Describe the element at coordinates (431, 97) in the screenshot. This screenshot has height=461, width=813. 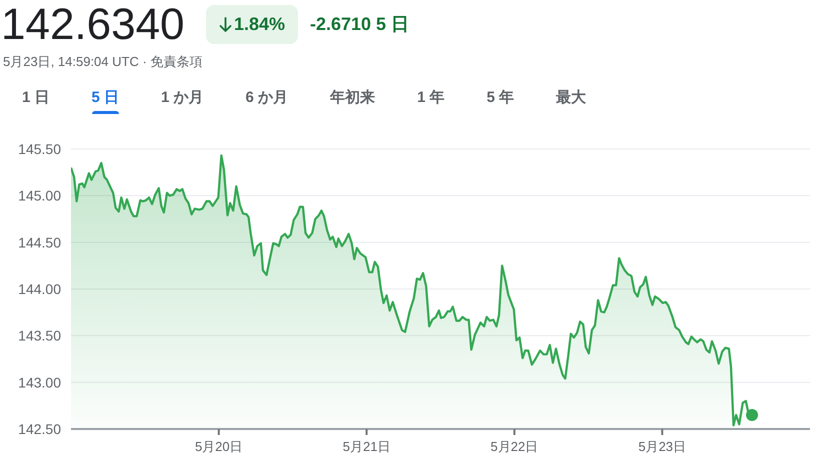
I see `text: 1 年` at that location.